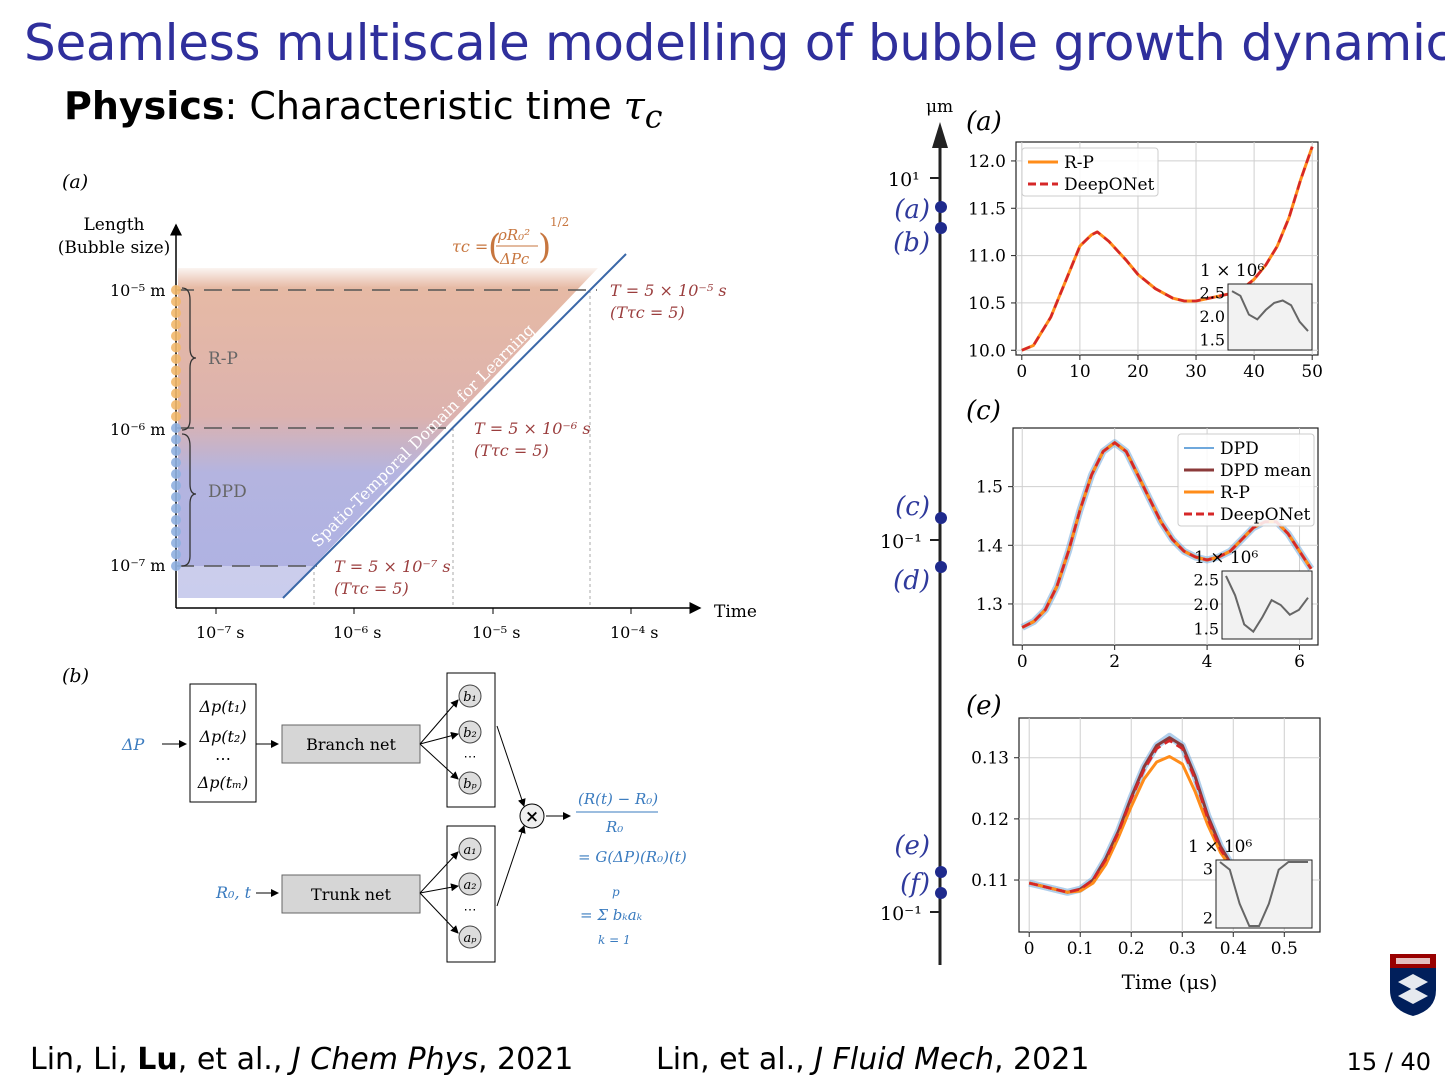 This screenshot has height=1078, width=1445. Describe the element at coordinates (735, 612) in the screenshot. I see `xlabel-time: Time` at that location.